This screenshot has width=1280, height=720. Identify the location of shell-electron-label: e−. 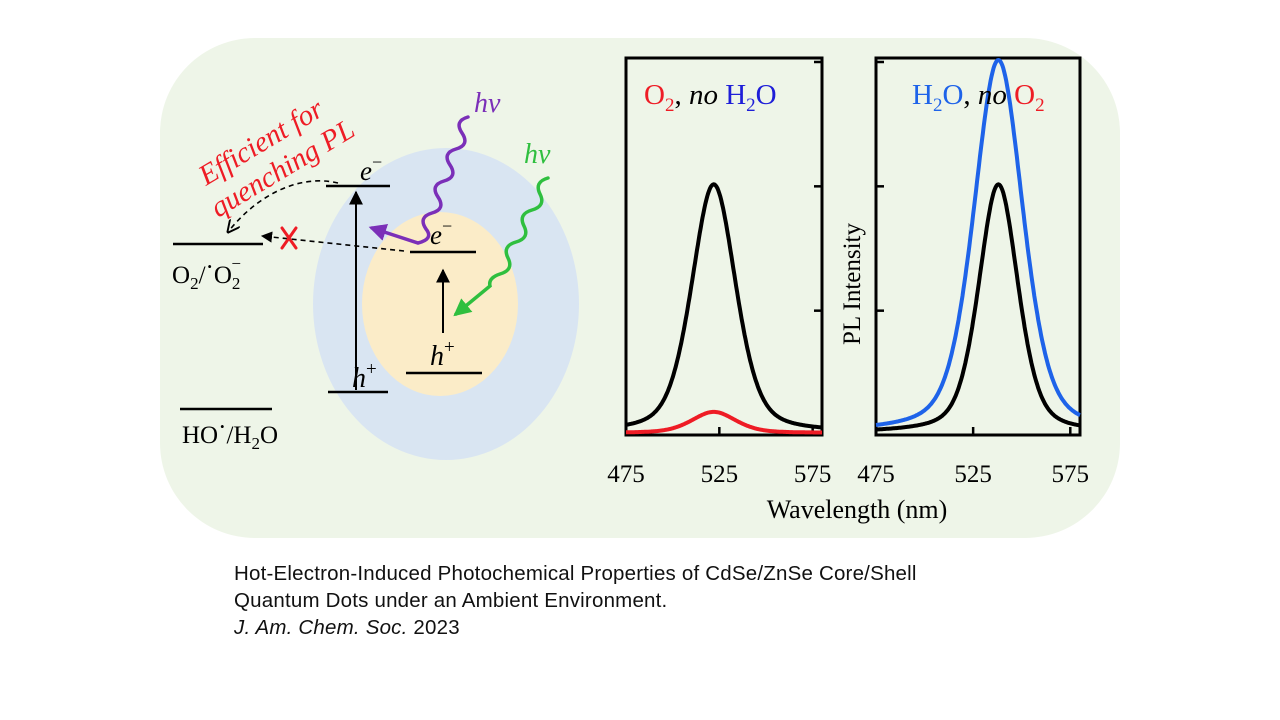
(371, 169).